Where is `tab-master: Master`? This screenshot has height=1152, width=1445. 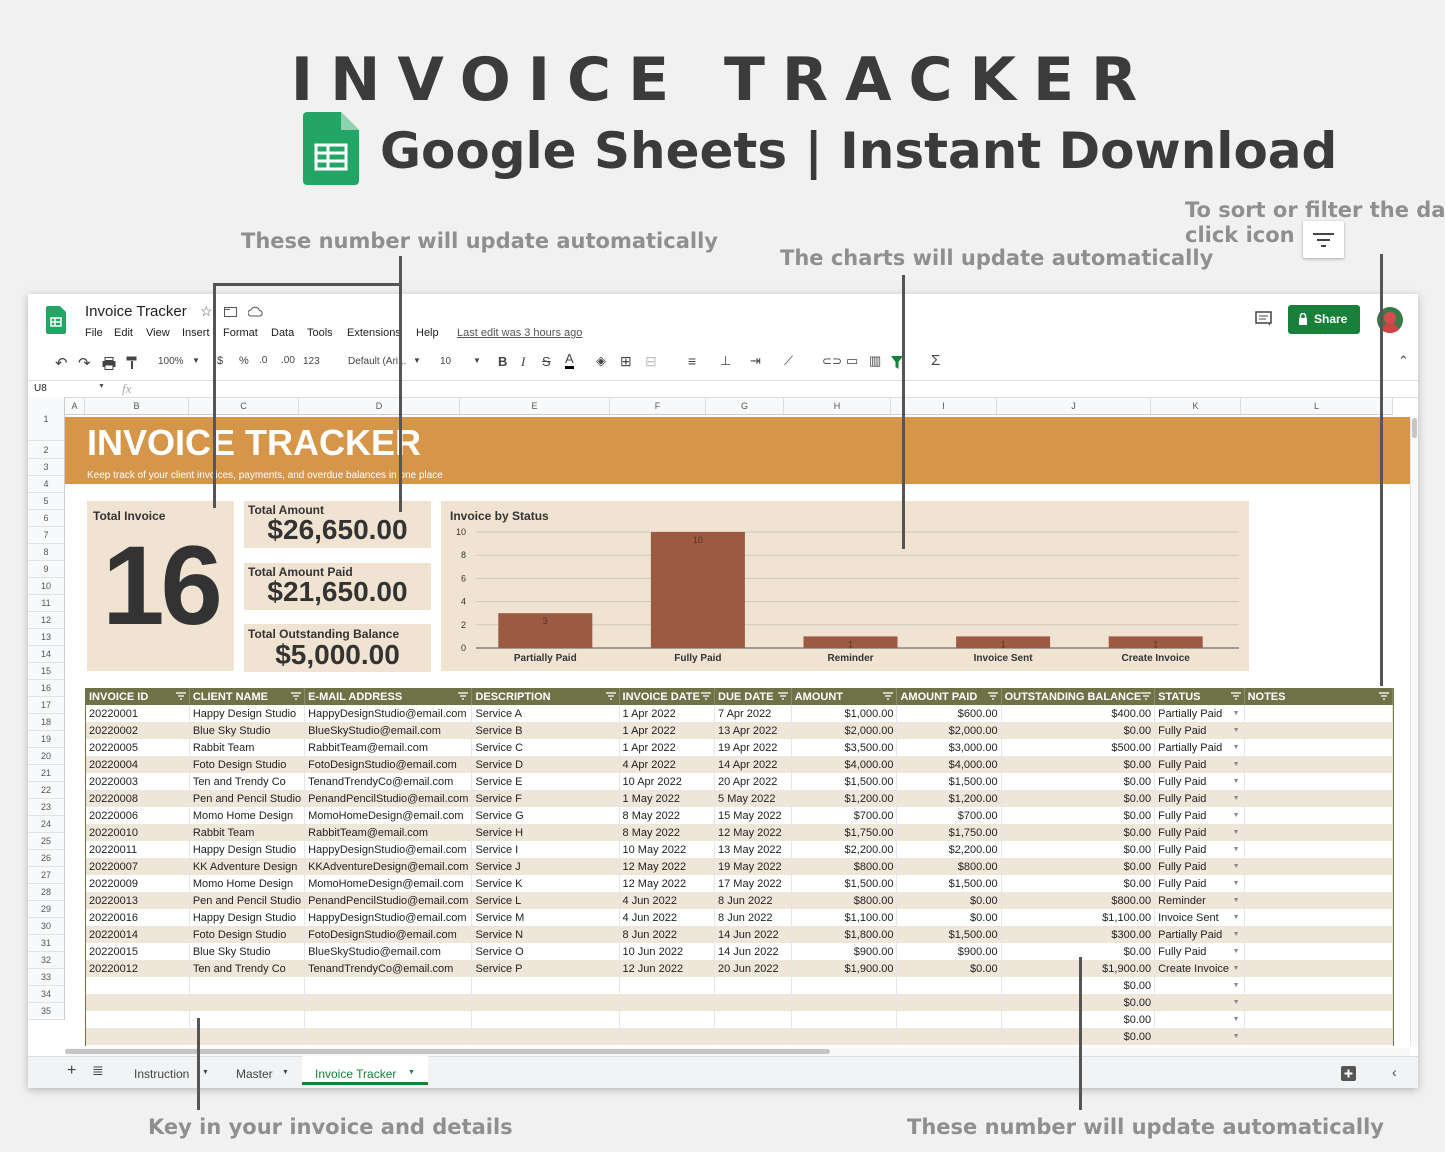
tab-master: Master is located at coordinates (254, 1074).